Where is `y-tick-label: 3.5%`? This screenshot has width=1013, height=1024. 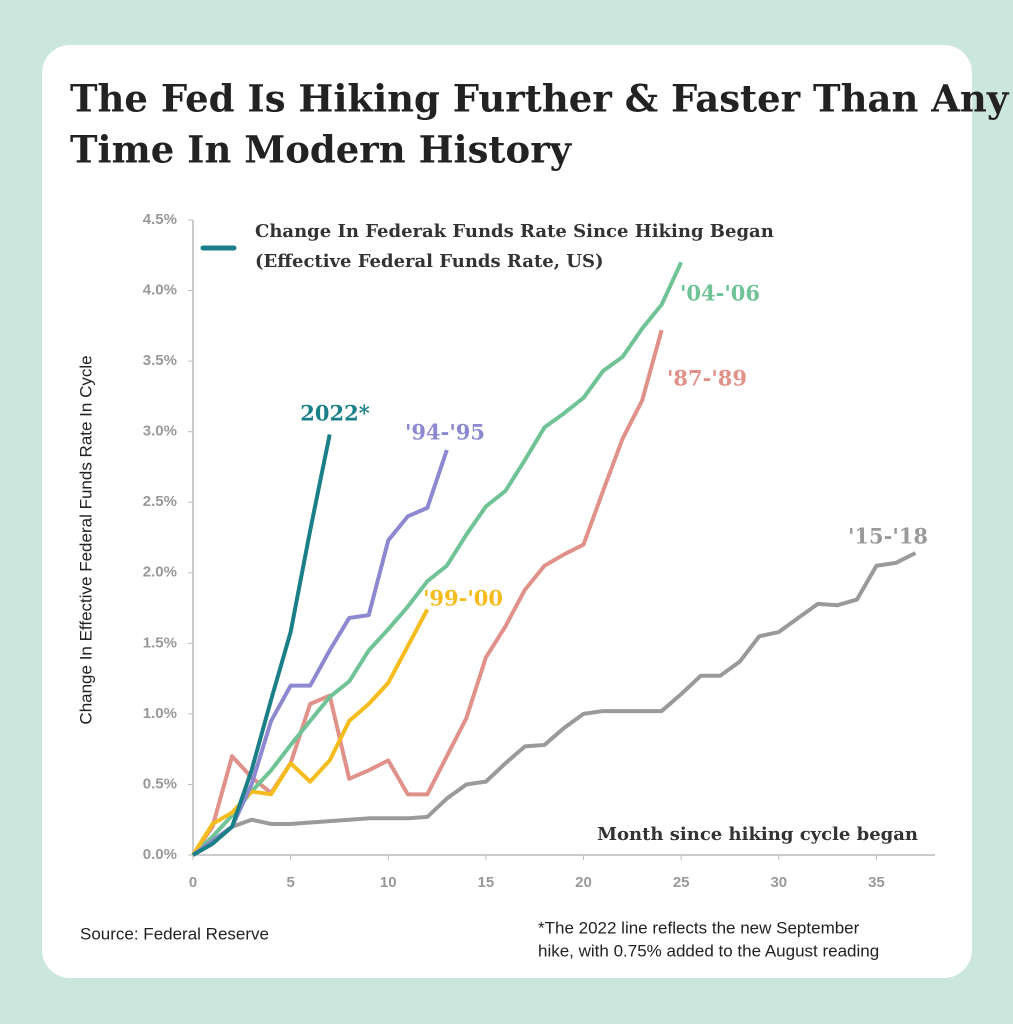
y-tick-label: 3.5% is located at coordinates (160, 360).